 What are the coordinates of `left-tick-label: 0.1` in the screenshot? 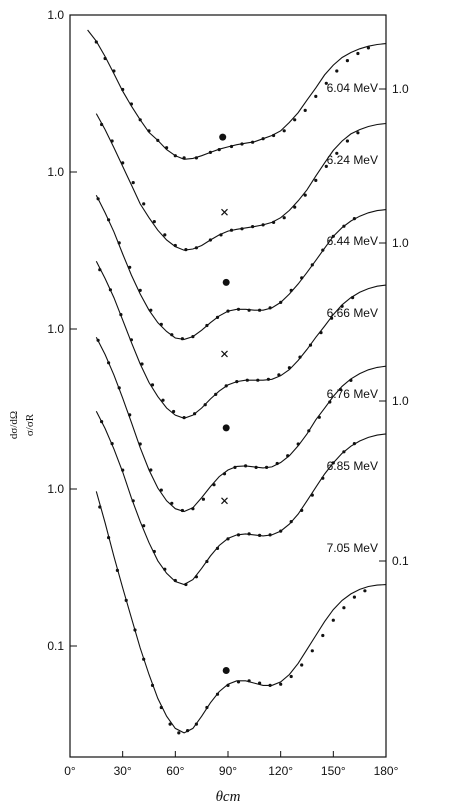 It's located at (55, 646).